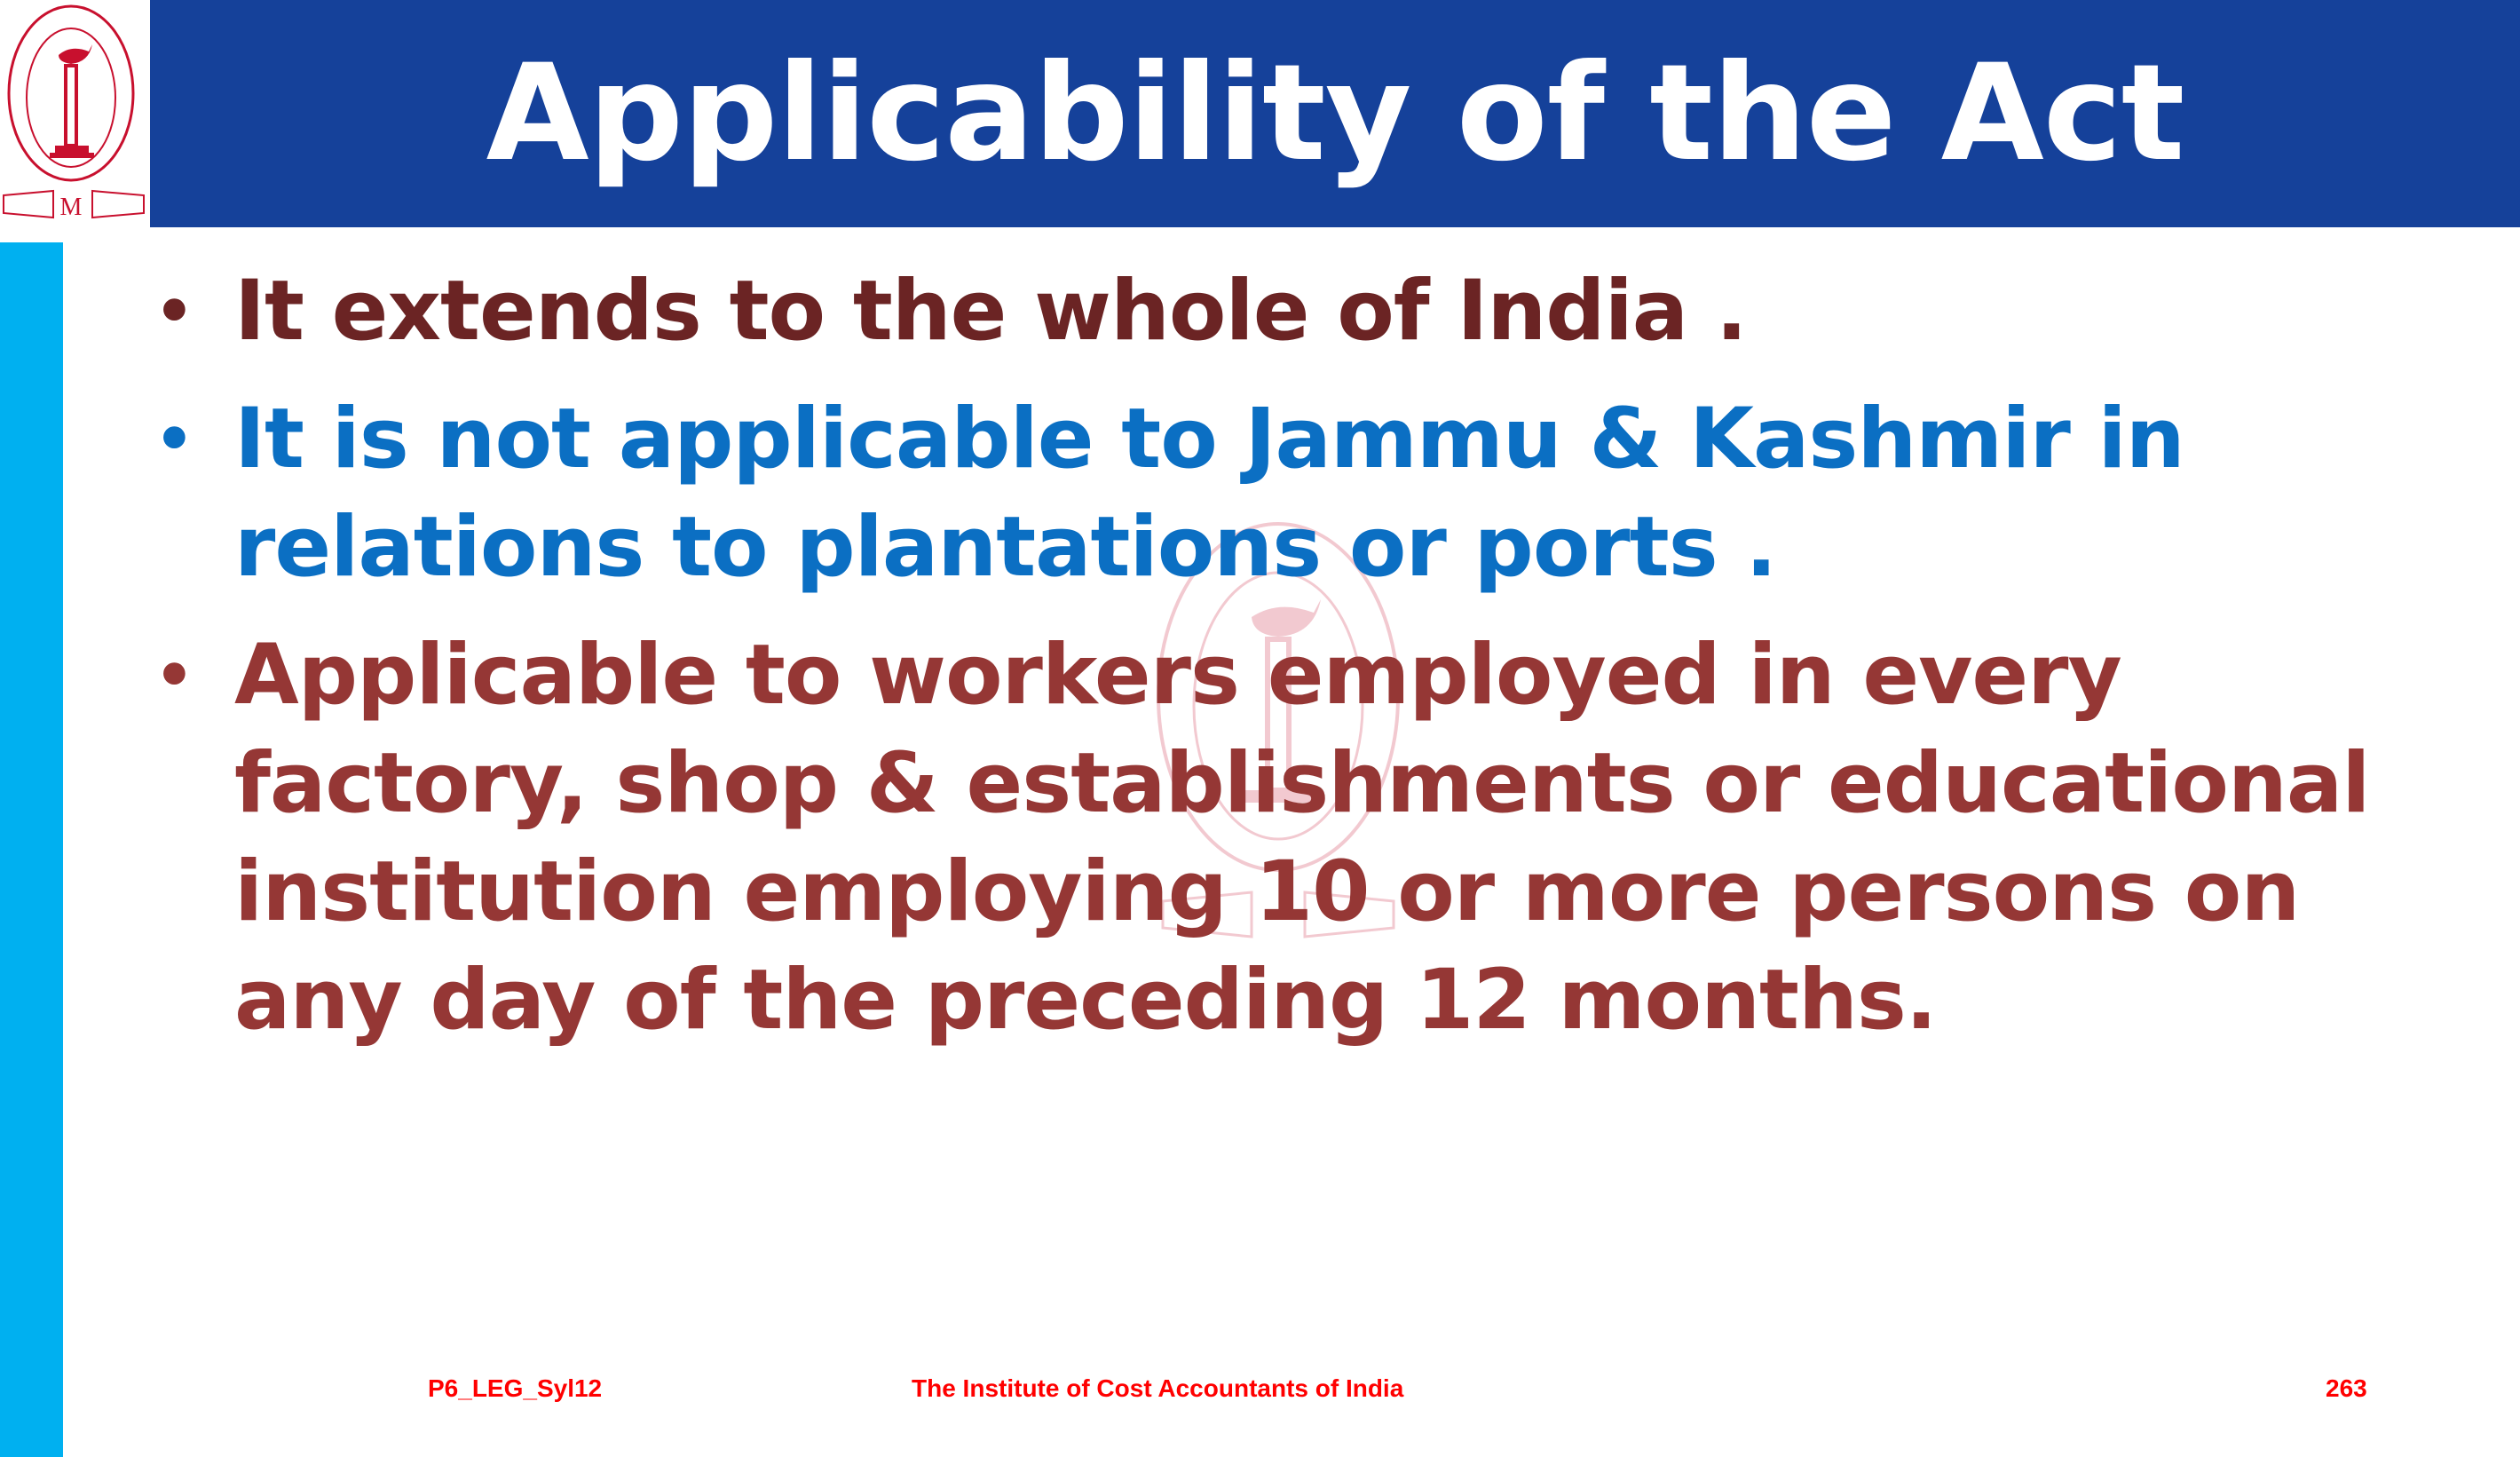  What do you see at coordinates (31, 849) in the screenshot?
I see `accent-sidebar` at bounding box center [31, 849].